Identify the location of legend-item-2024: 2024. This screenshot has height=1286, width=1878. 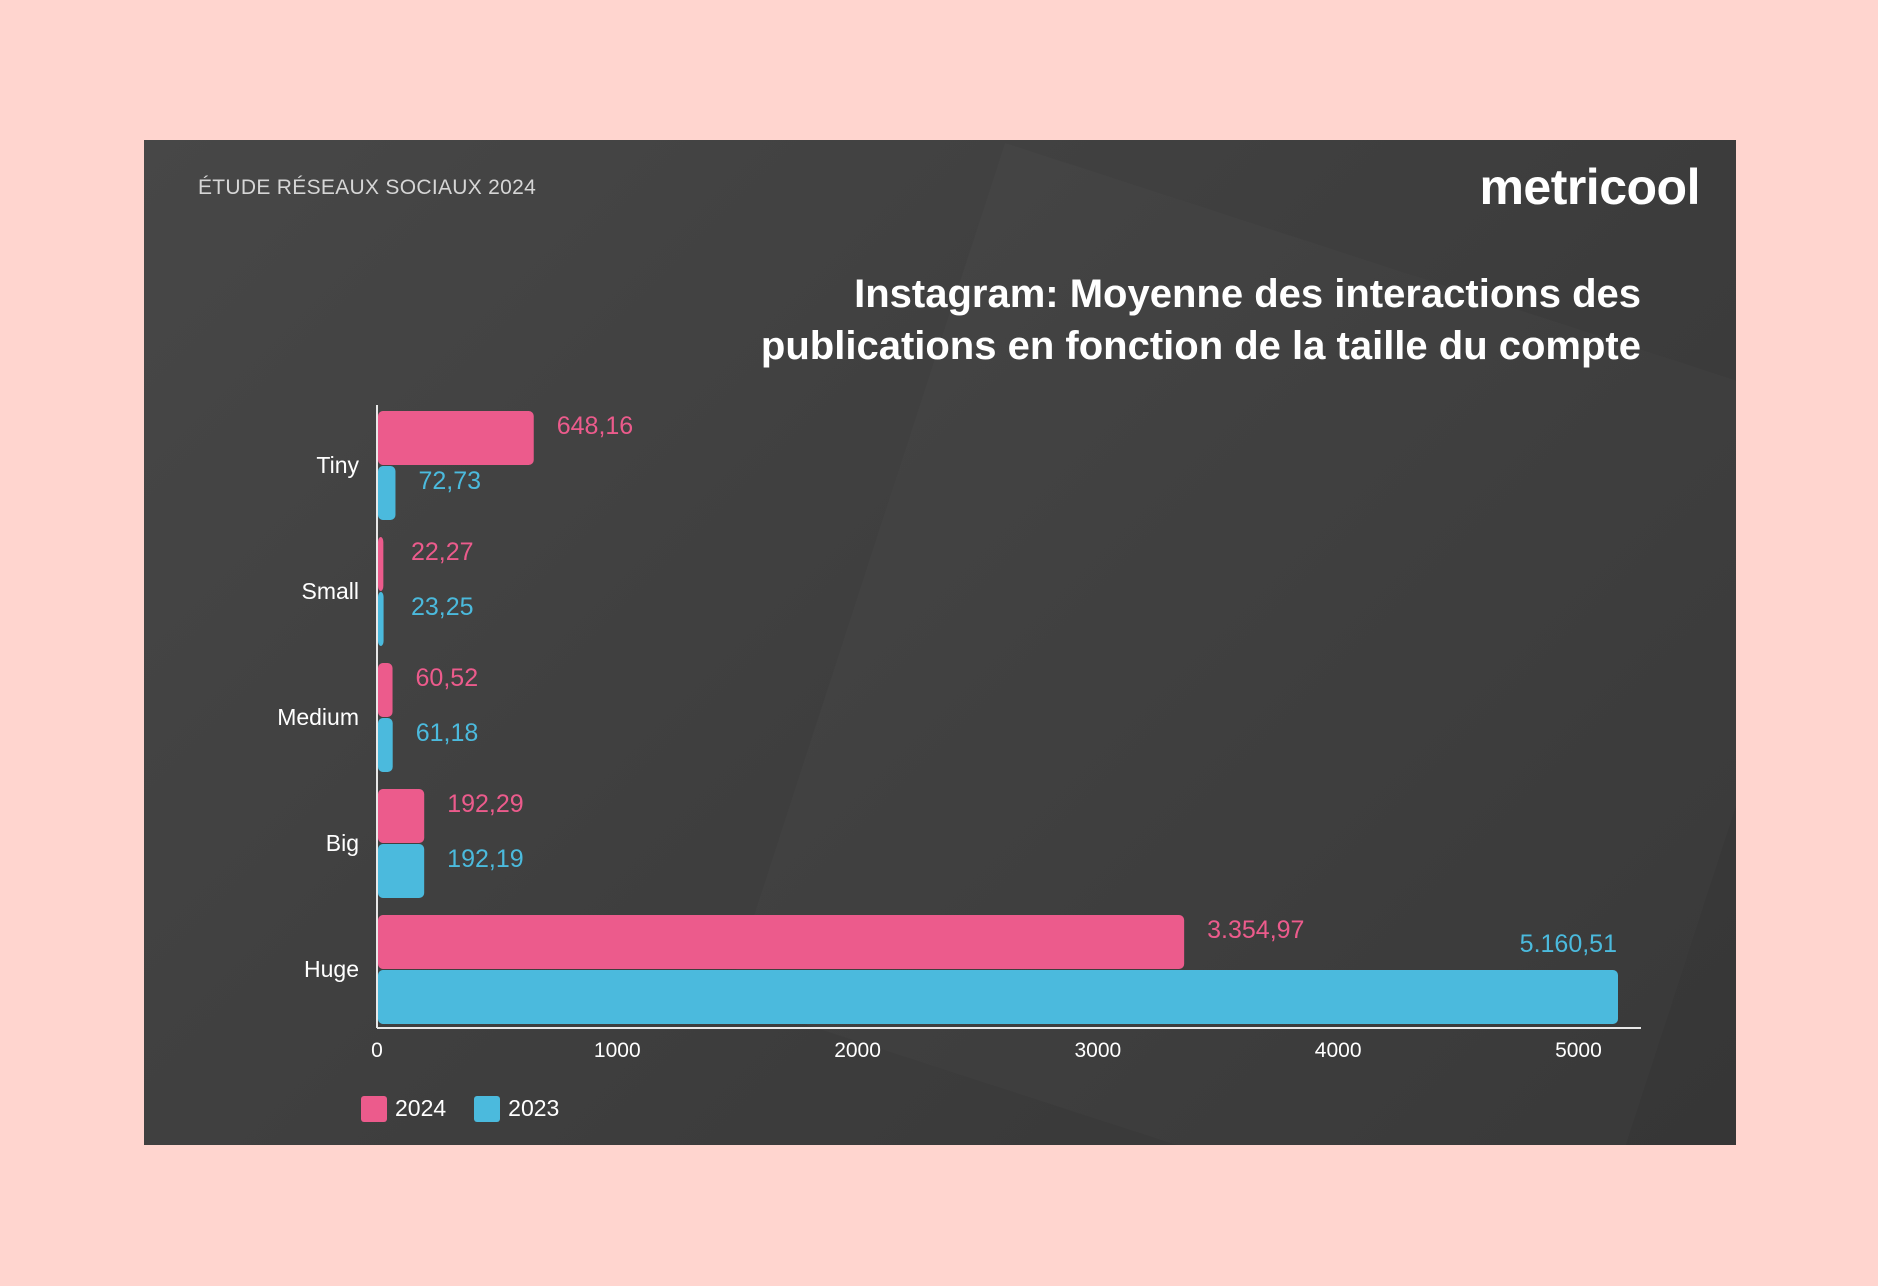
(403, 1108).